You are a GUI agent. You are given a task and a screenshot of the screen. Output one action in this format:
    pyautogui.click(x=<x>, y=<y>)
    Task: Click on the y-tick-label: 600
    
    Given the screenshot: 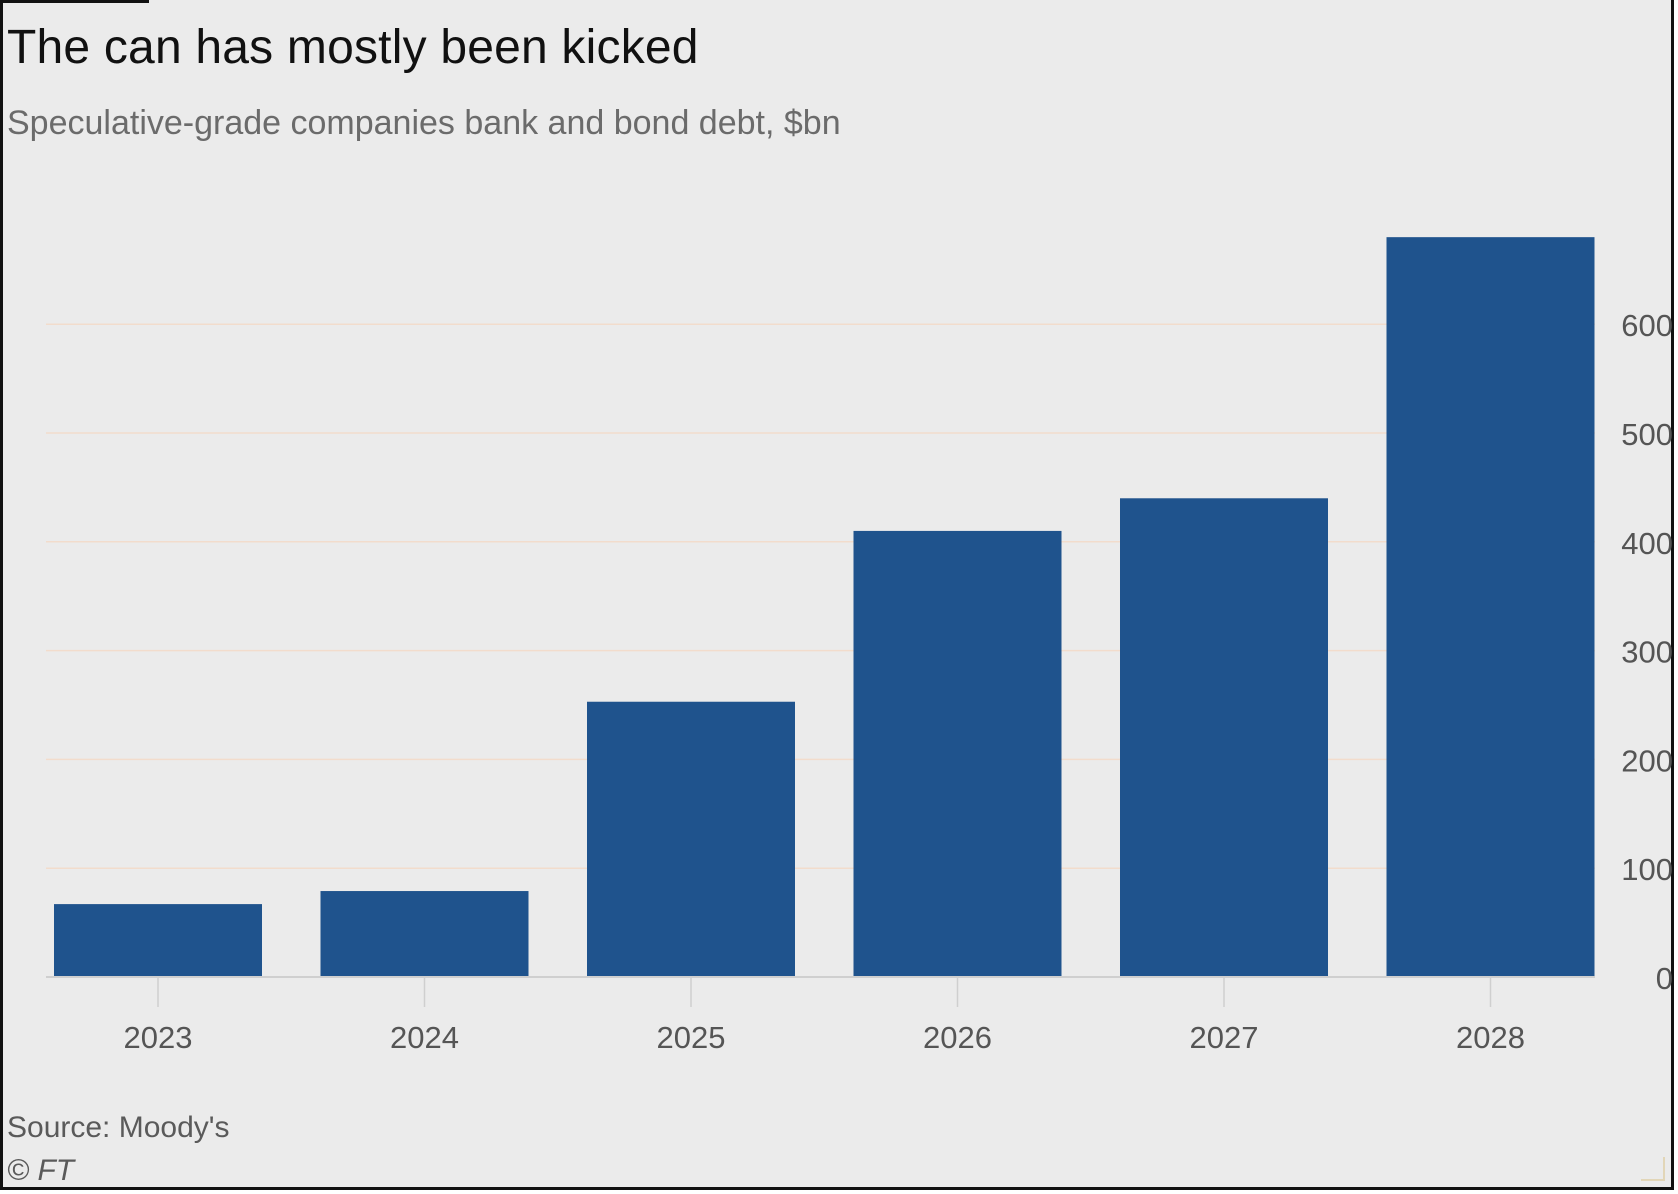 What is the action you would take?
    pyautogui.click(x=1647, y=325)
    